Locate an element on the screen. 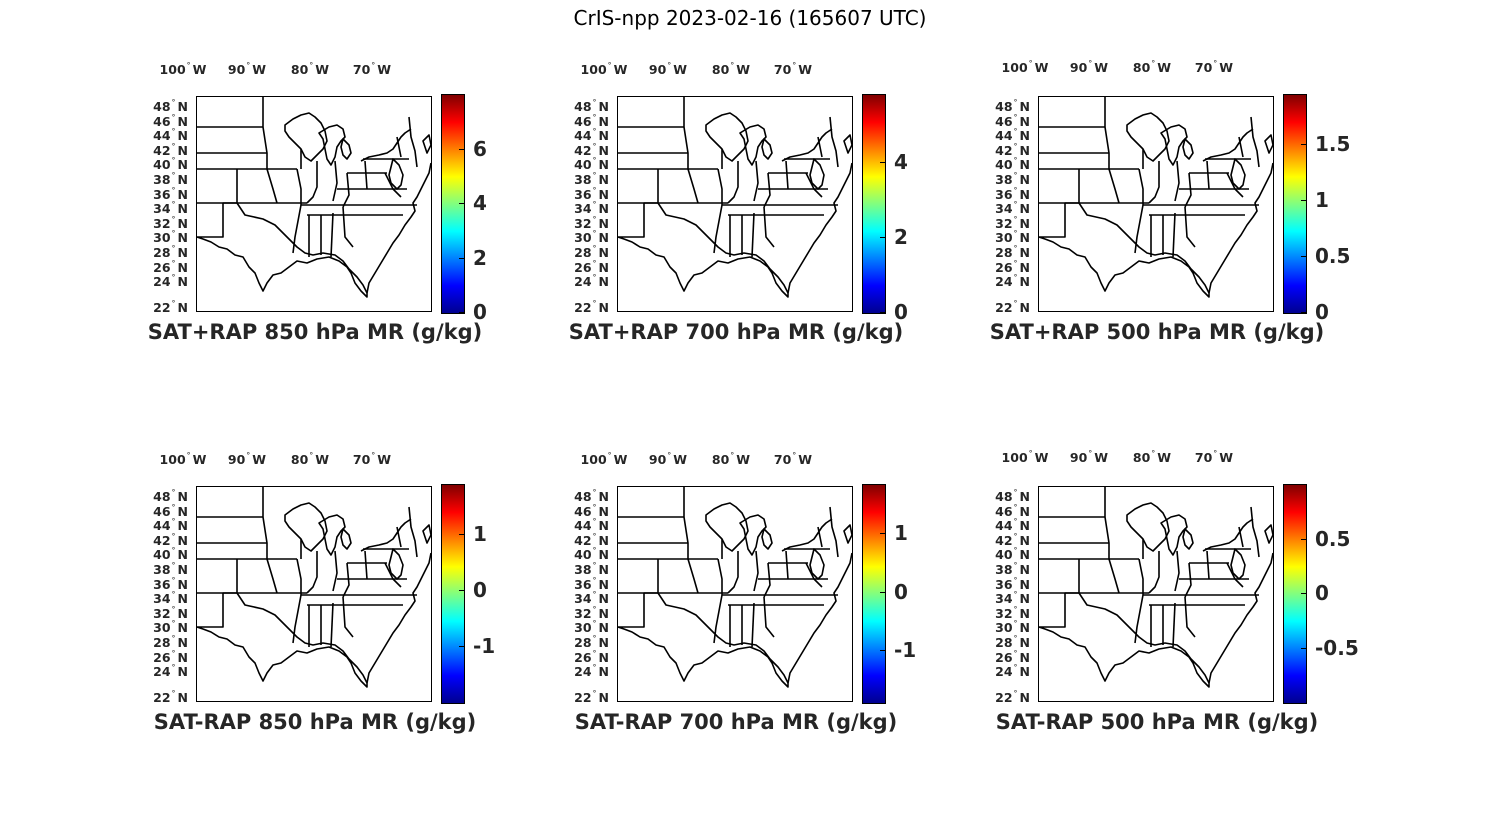 Image resolution: width=1500 pixels, height=825 pixels. colorbar-tick-label: 2 is located at coordinates (480, 257).